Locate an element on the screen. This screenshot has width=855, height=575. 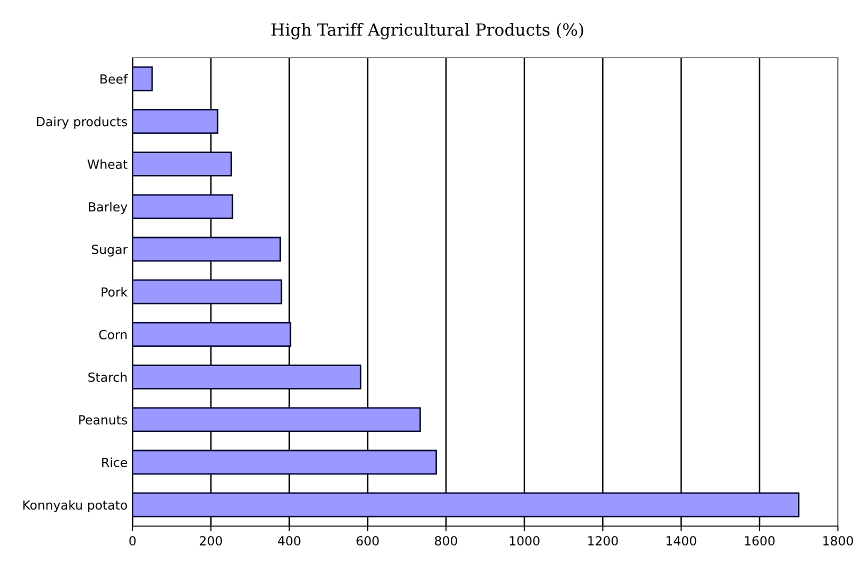
x-tick-label: 800 is located at coordinates (446, 541).